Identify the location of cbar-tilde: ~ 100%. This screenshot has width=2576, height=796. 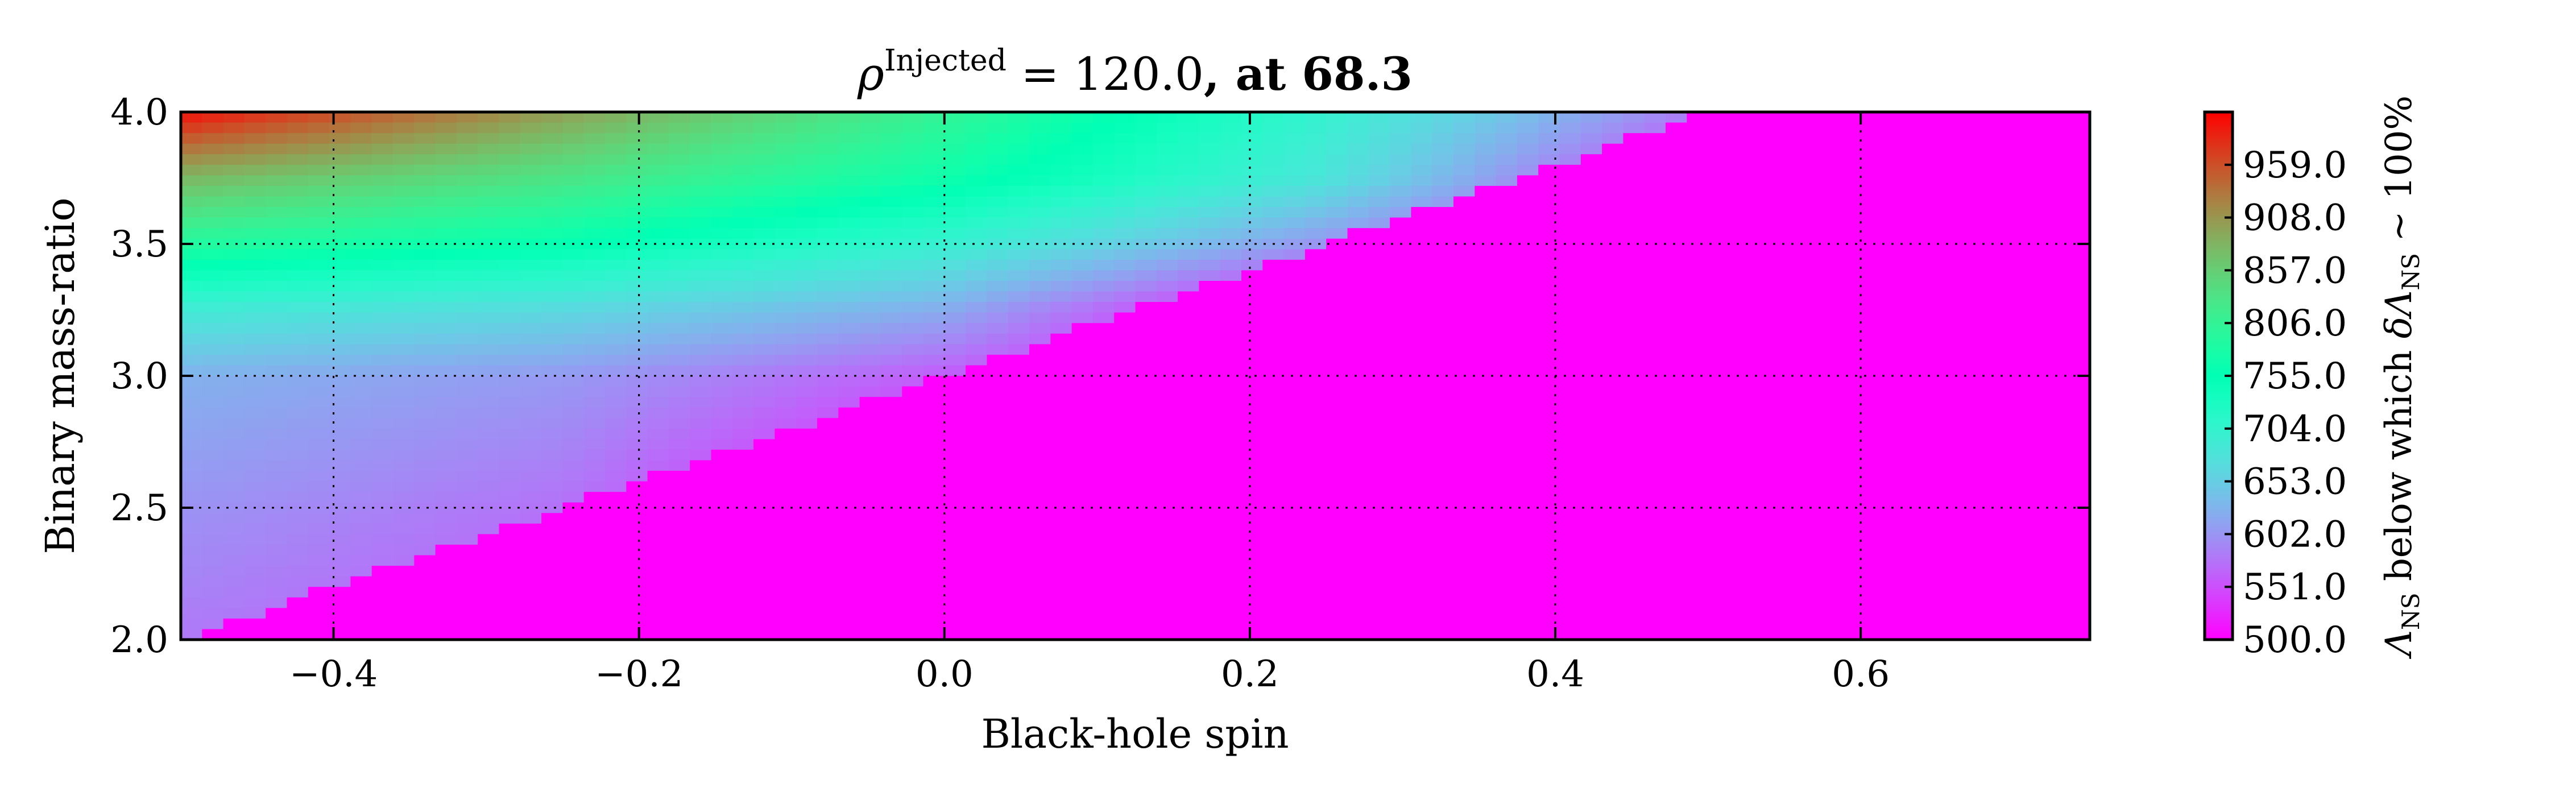
(2399, 175).